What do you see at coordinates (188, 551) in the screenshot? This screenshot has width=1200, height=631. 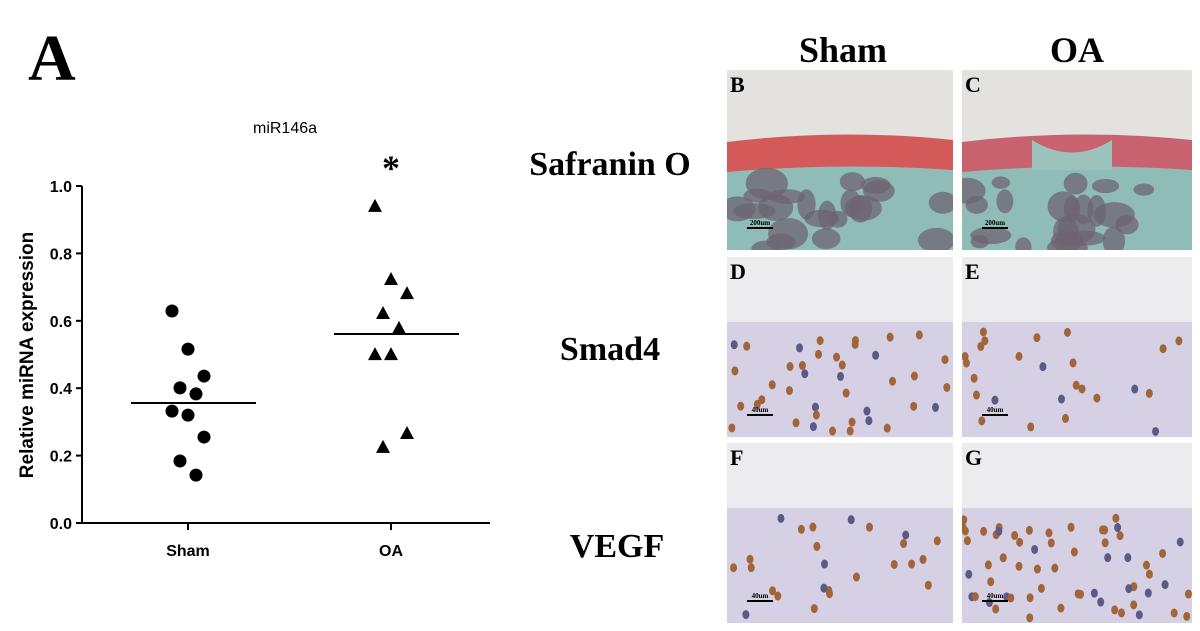 I see `x-tick-label: Sham` at bounding box center [188, 551].